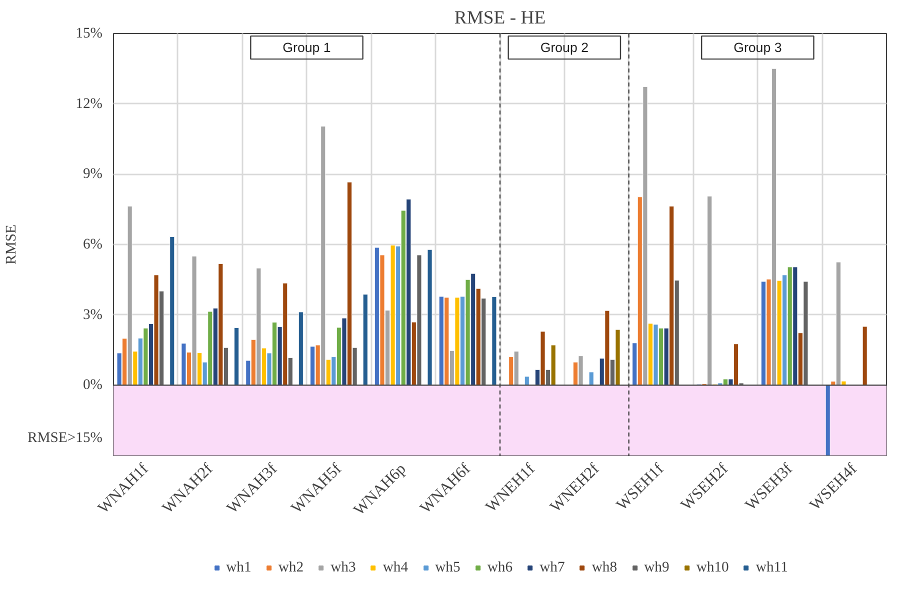  Describe the element at coordinates (564, 48) in the screenshot. I see `annotation: Group 2` at that location.